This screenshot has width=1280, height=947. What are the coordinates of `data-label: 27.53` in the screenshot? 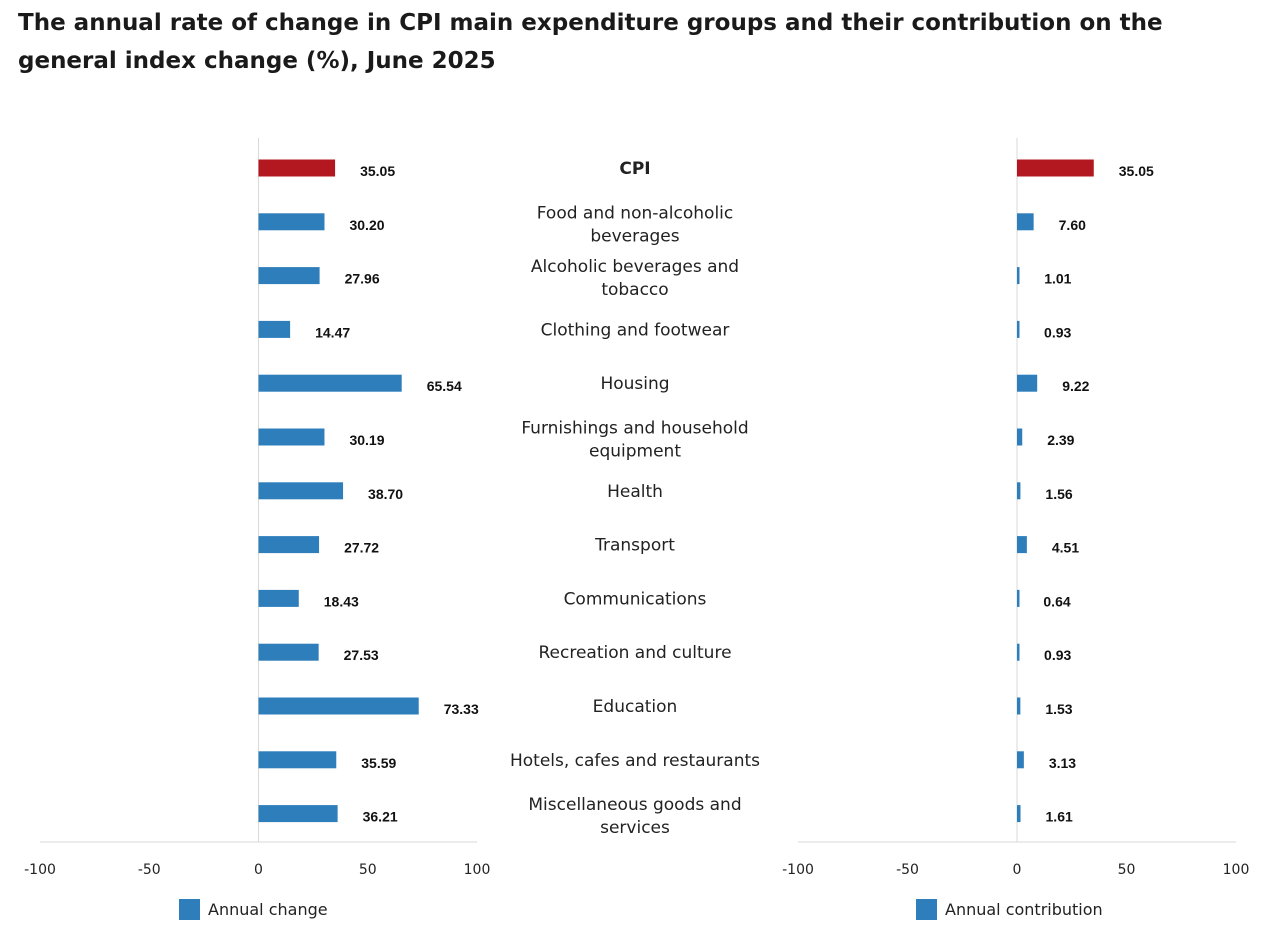 It's located at (361, 655).